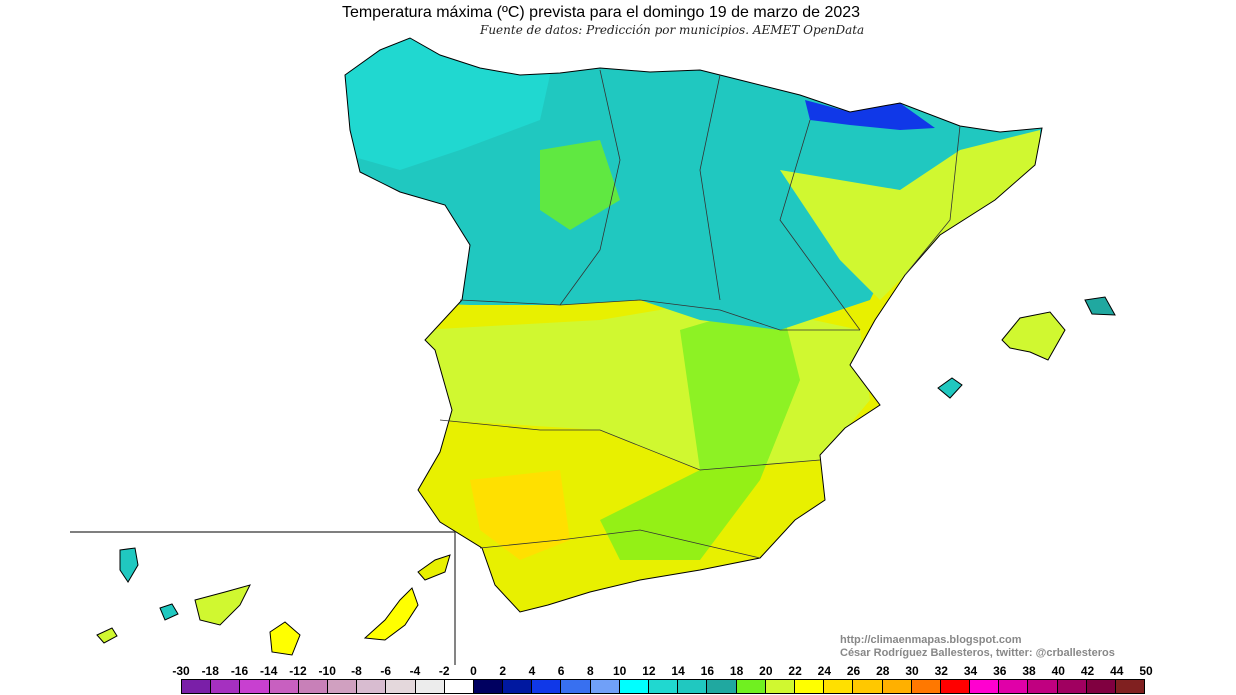 This screenshot has height=695, width=1236. Describe the element at coordinates (107, 635) in the screenshot. I see `el-hierro` at that location.